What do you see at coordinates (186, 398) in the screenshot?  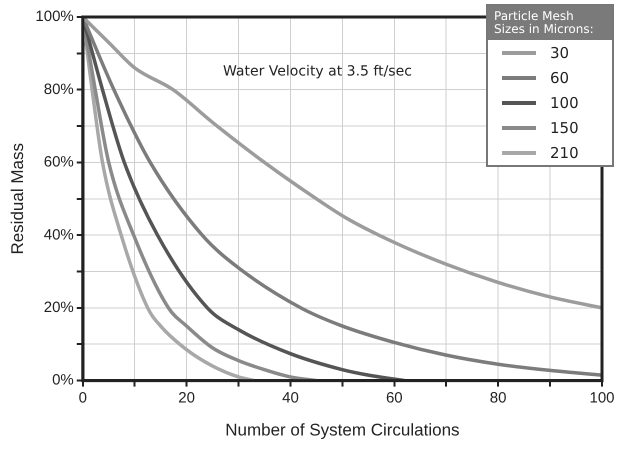 I see `x-tick-label: 20` at bounding box center [186, 398].